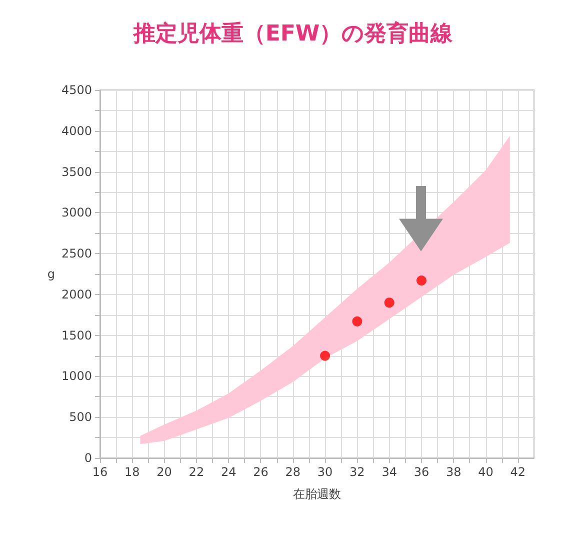 This screenshot has width=586, height=550. I want to click on chart-title: 推定児体重（EFW）の発育曲線, so click(293, 33).